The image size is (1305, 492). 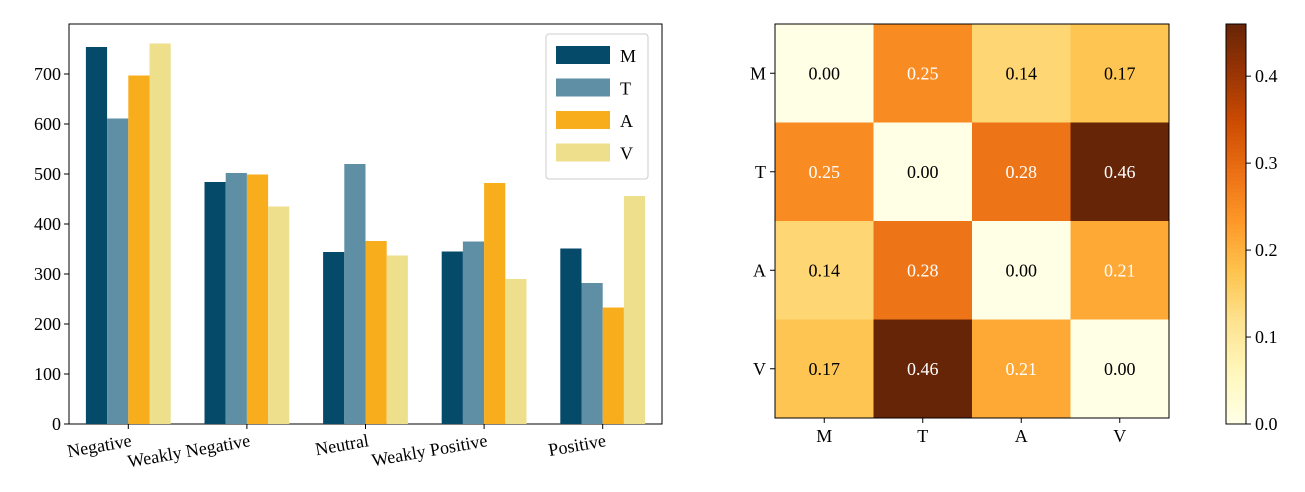 I want to click on legend-label-a: A, so click(x=626, y=121).